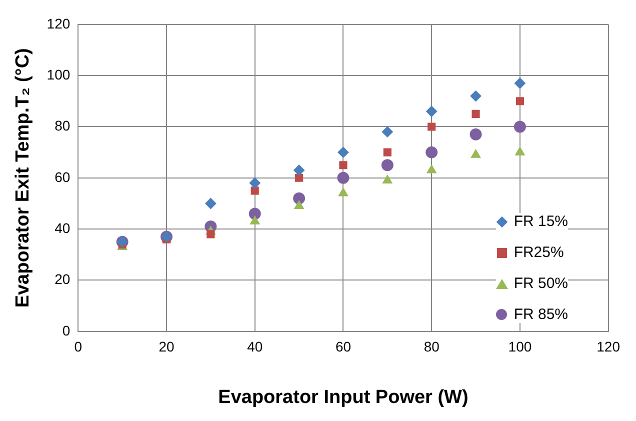 The image size is (636, 421). Describe the element at coordinates (62, 228) in the screenshot. I see `y-tick-label: 40` at that location.